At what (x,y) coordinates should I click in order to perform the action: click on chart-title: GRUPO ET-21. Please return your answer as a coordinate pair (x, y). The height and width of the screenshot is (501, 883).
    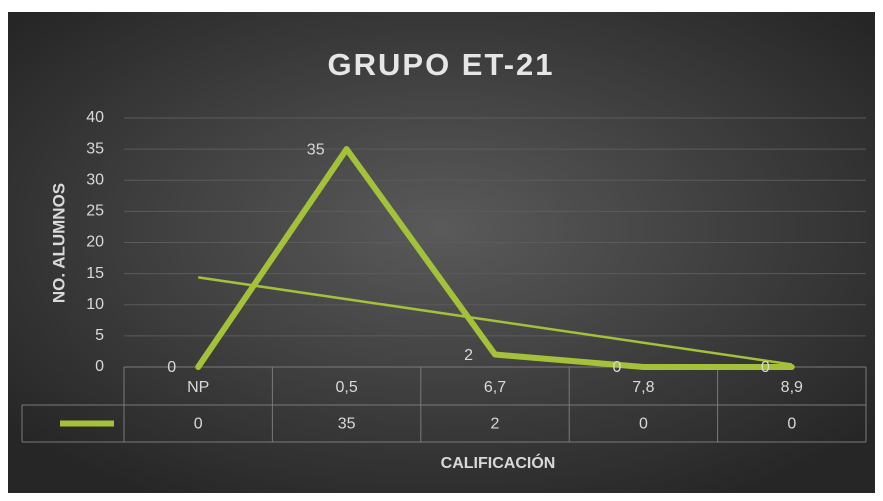
    Looking at the image, I should click on (441, 64).